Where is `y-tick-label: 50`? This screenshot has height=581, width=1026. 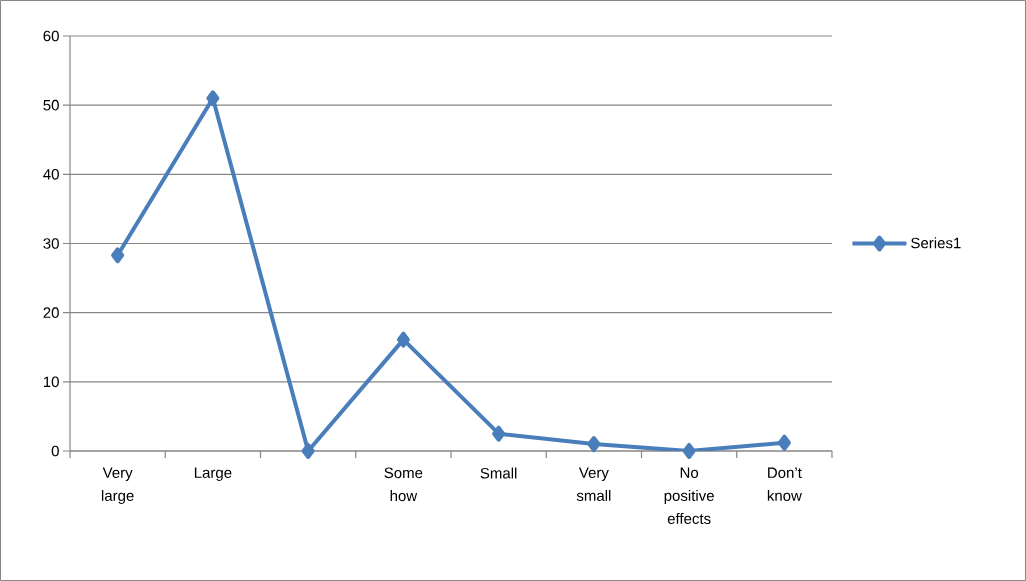
y-tick-label: 50 is located at coordinates (51, 105).